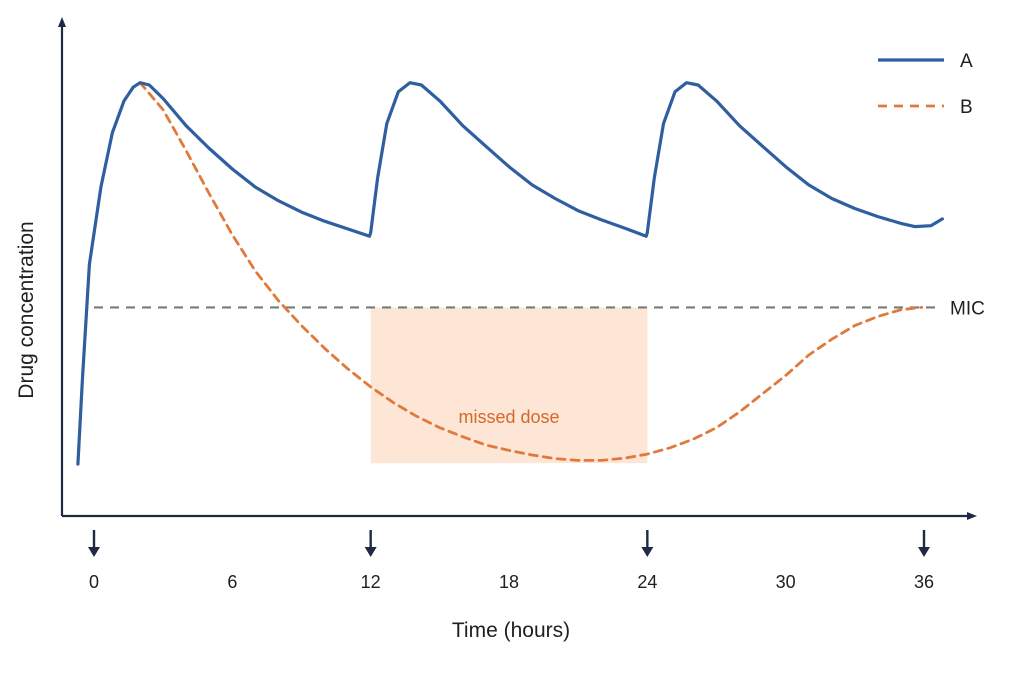 The height and width of the screenshot is (679, 1024). Describe the element at coordinates (924, 582) in the screenshot. I see `x-tick-label: 36` at that location.